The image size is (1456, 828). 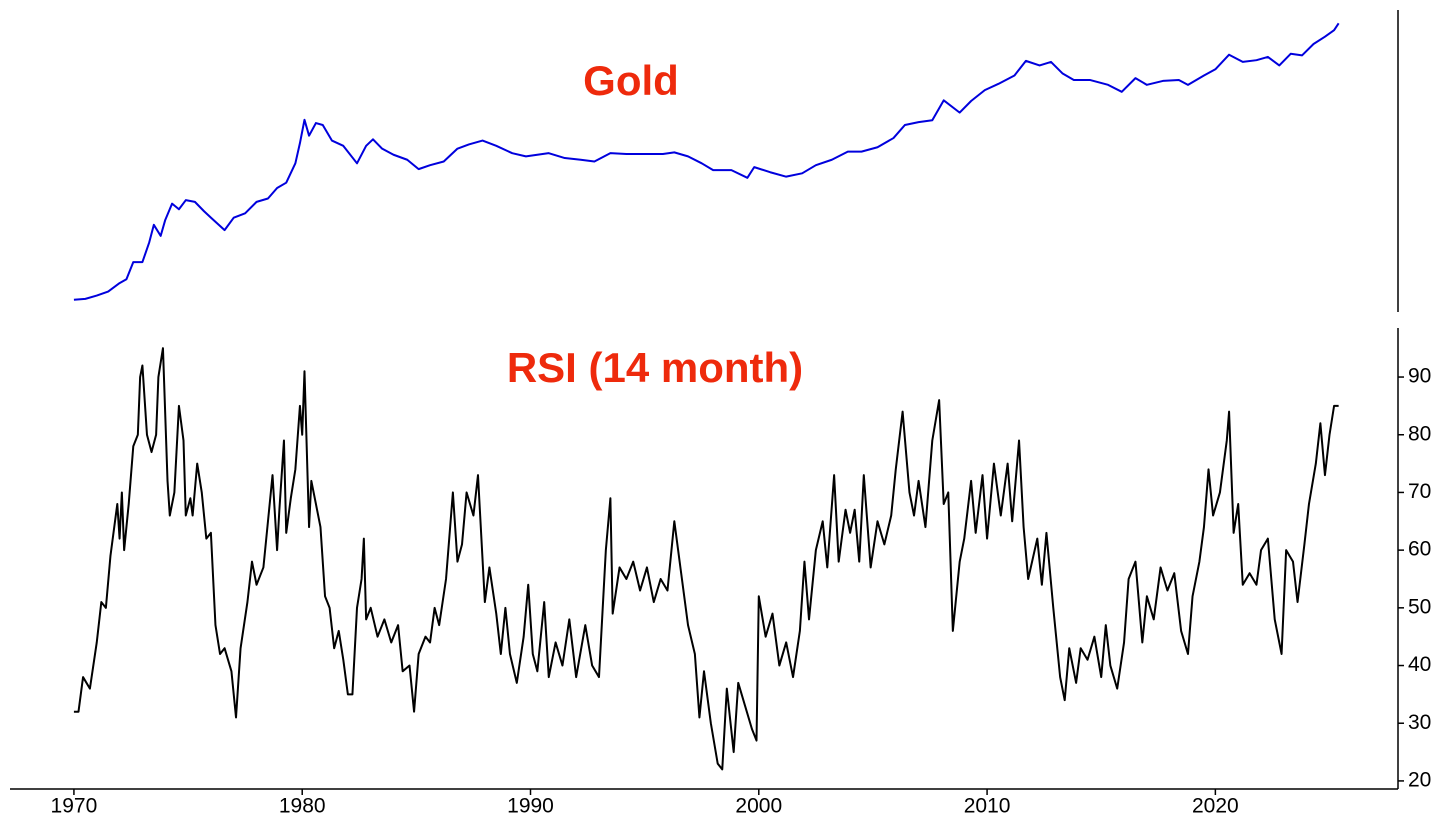 What do you see at coordinates (1419, 491) in the screenshot?
I see `y-tick-label: 70` at bounding box center [1419, 491].